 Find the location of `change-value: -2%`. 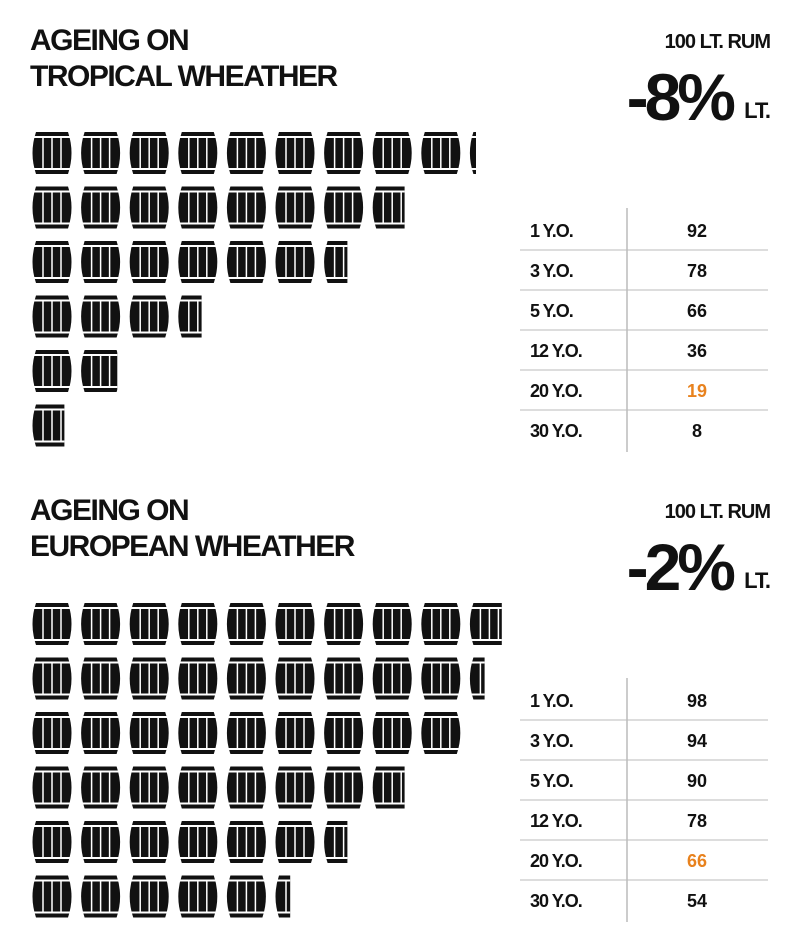

change-value: -2% is located at coordinates (681, 567).